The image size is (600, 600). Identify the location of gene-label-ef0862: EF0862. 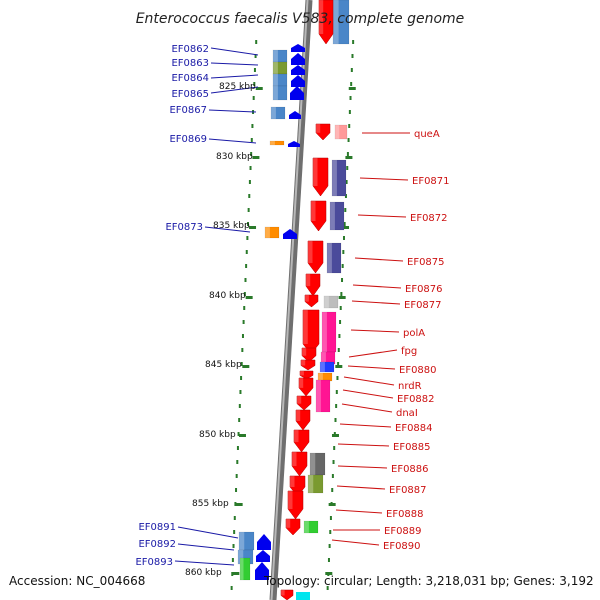
(190, 49).